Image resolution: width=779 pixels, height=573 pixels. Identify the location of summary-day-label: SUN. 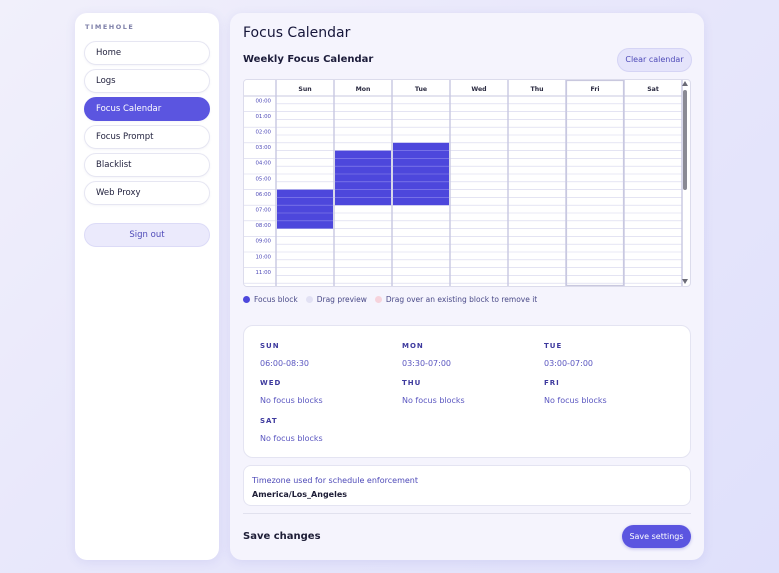
(270, 346).